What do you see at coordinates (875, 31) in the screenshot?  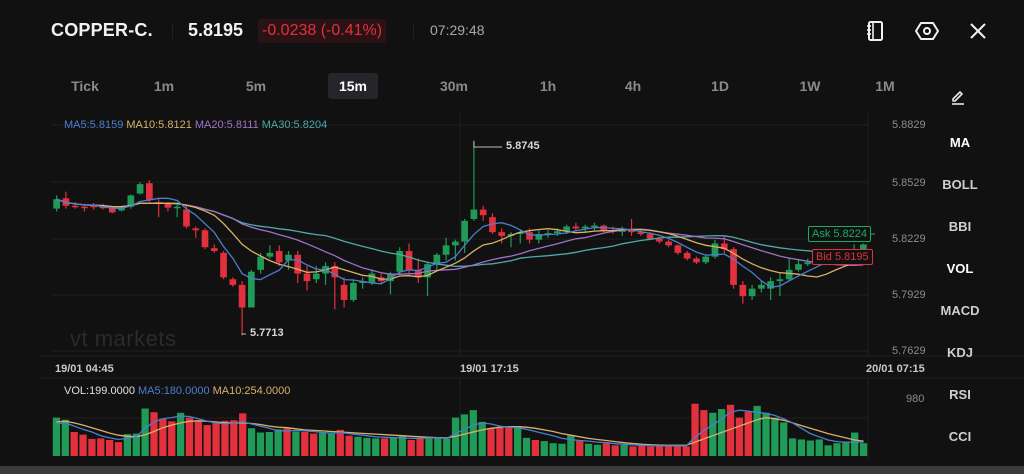 I see `notebook-icon` at bounding box center [875, 31].